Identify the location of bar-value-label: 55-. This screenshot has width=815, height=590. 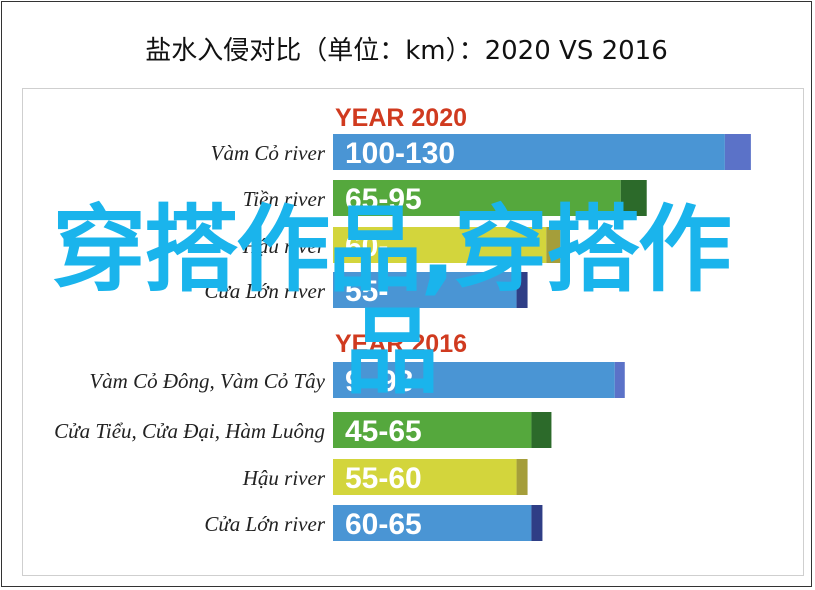
(366, 291).